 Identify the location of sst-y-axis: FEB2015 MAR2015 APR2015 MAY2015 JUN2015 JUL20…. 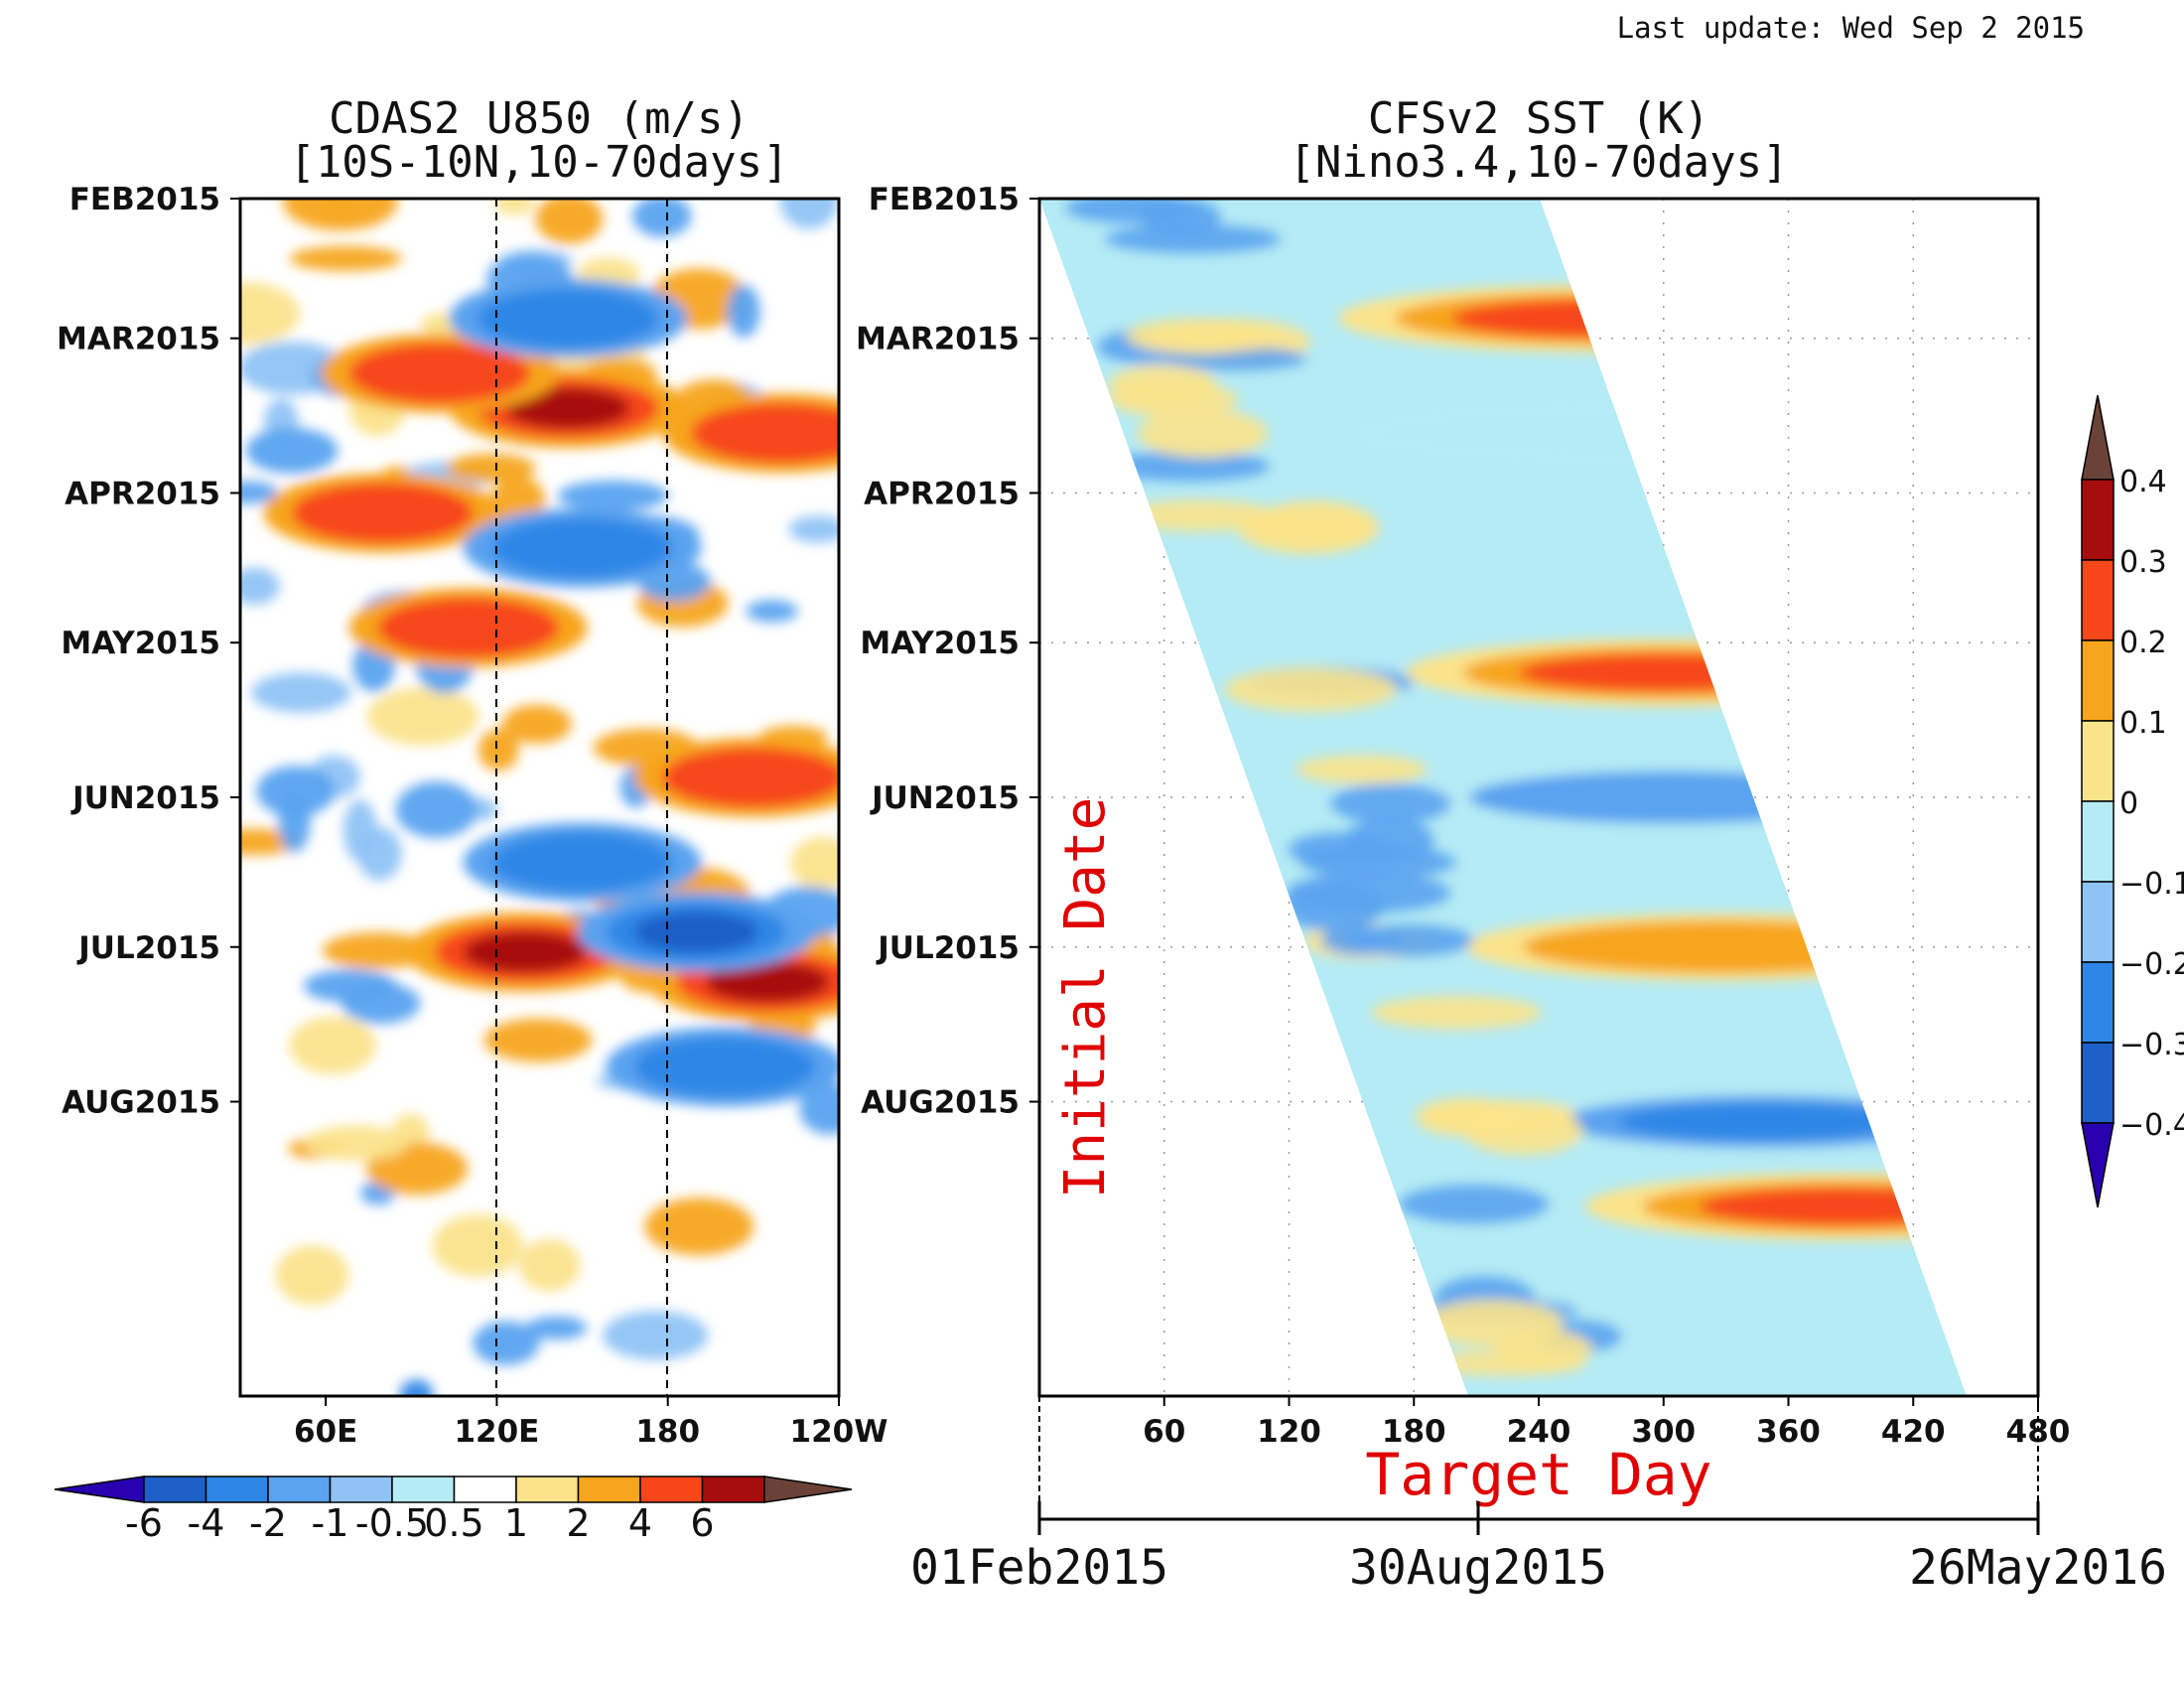
(947, 651).